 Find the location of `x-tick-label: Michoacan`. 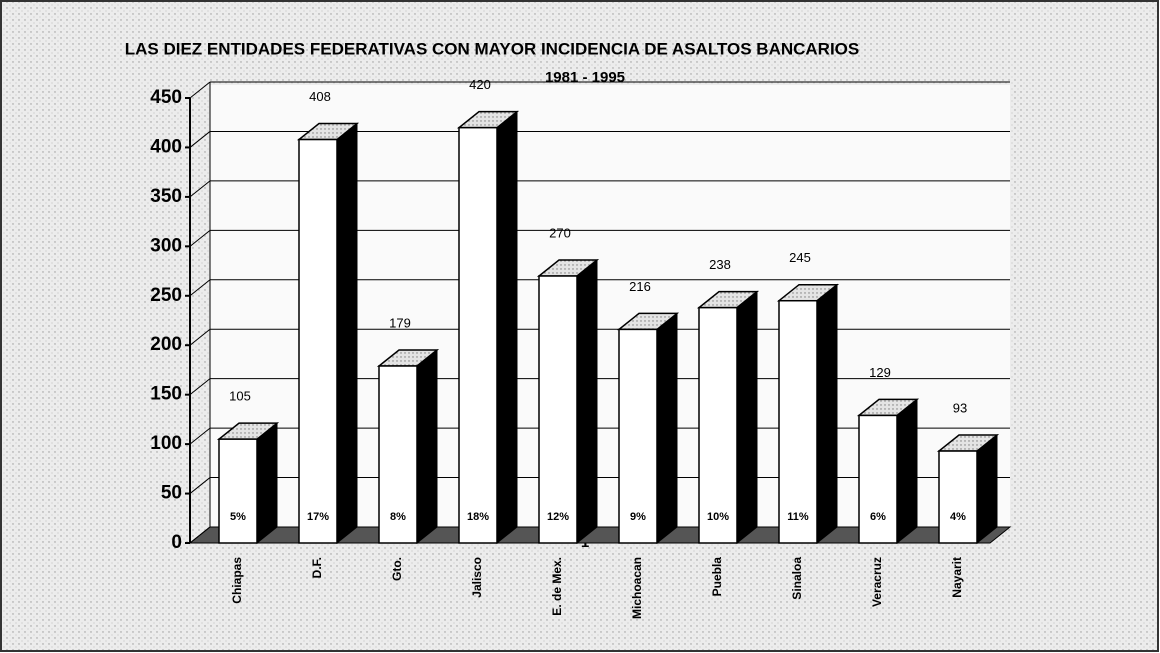

x-tick-label: Michoacan is located at coordinates (637, 588).